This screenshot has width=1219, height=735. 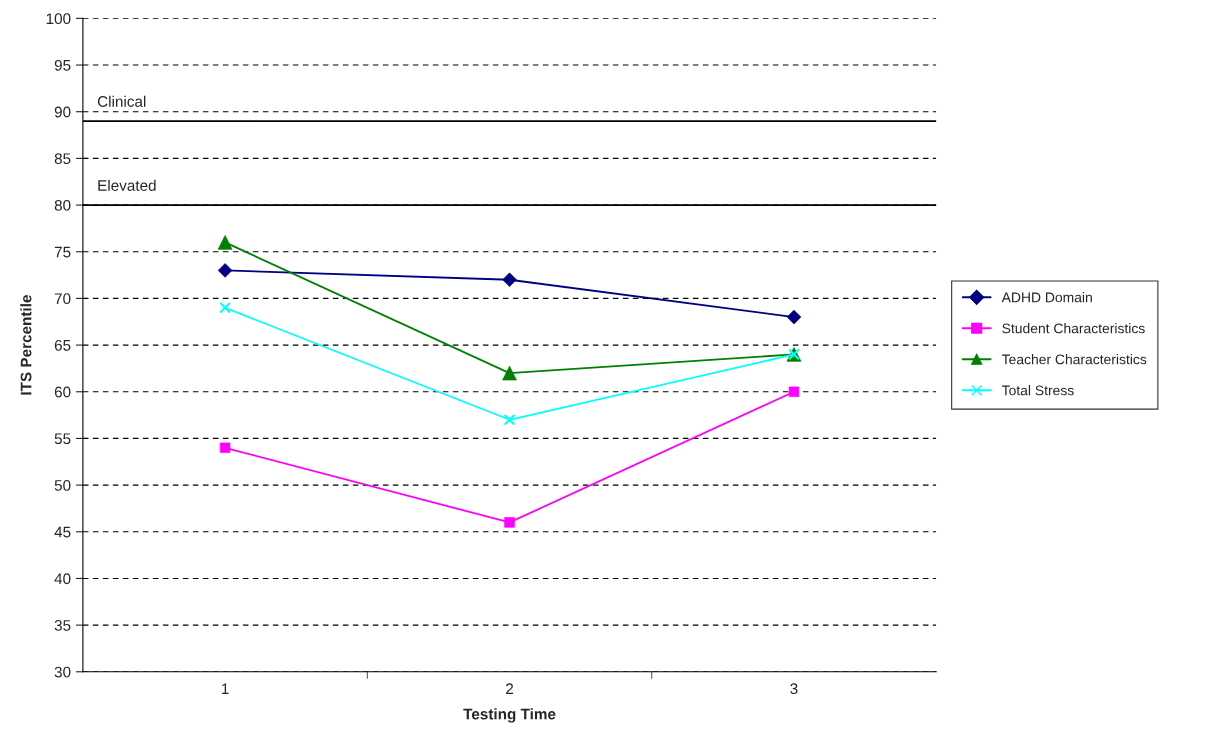 I want to click on ref-line-label: Clinical, so click(x=121, y=101).